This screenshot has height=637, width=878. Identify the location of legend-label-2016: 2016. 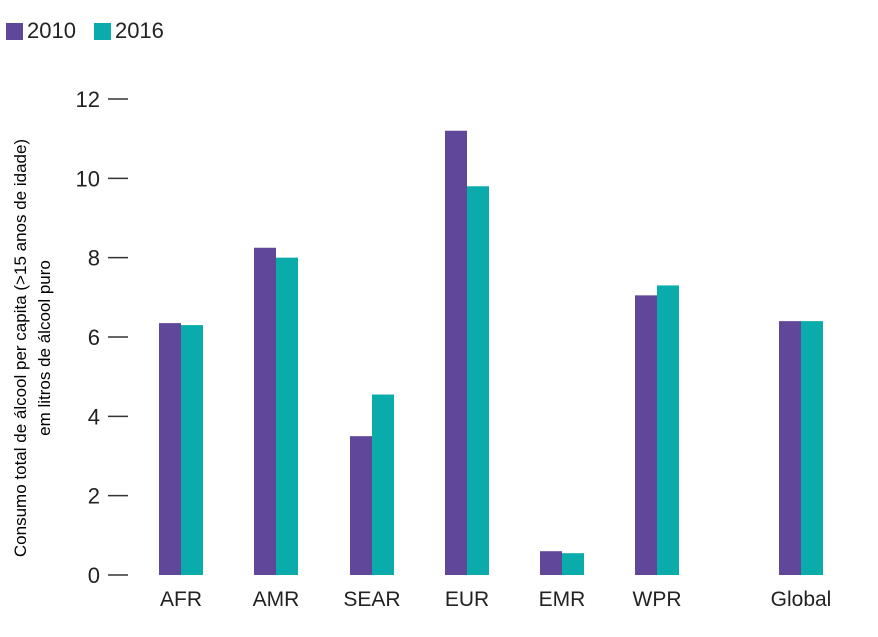
(139, 30).